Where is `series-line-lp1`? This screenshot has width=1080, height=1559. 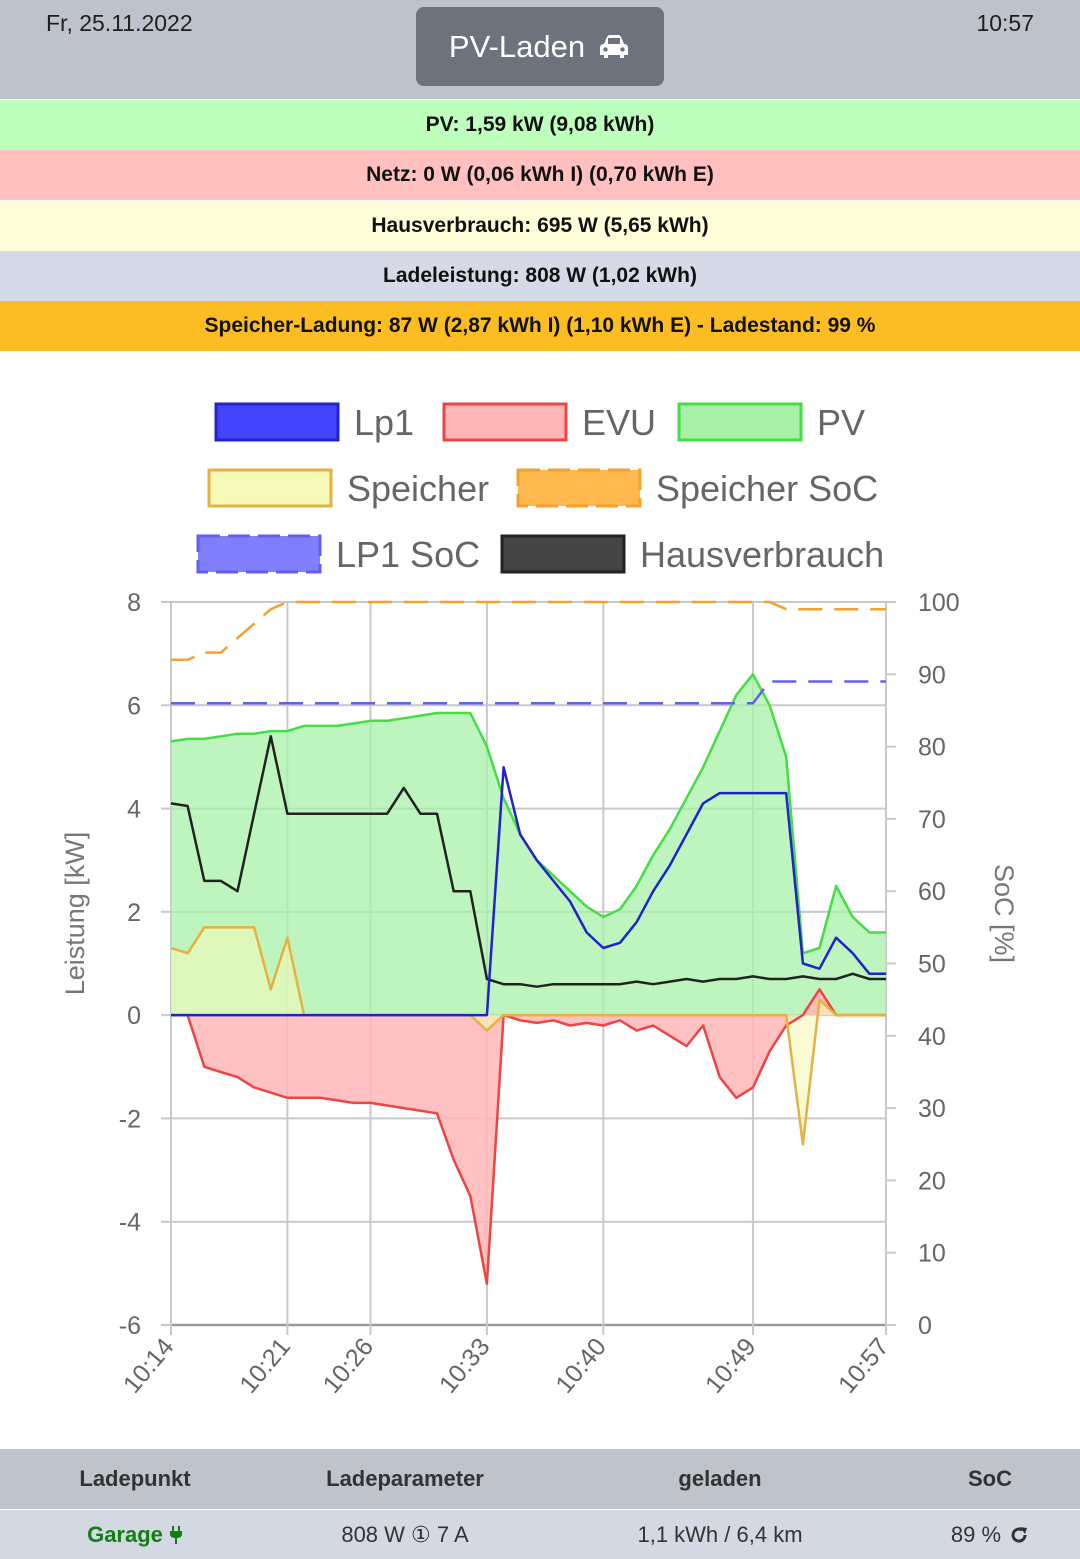 series-line-lp1 is located at coordinates (528, 891).